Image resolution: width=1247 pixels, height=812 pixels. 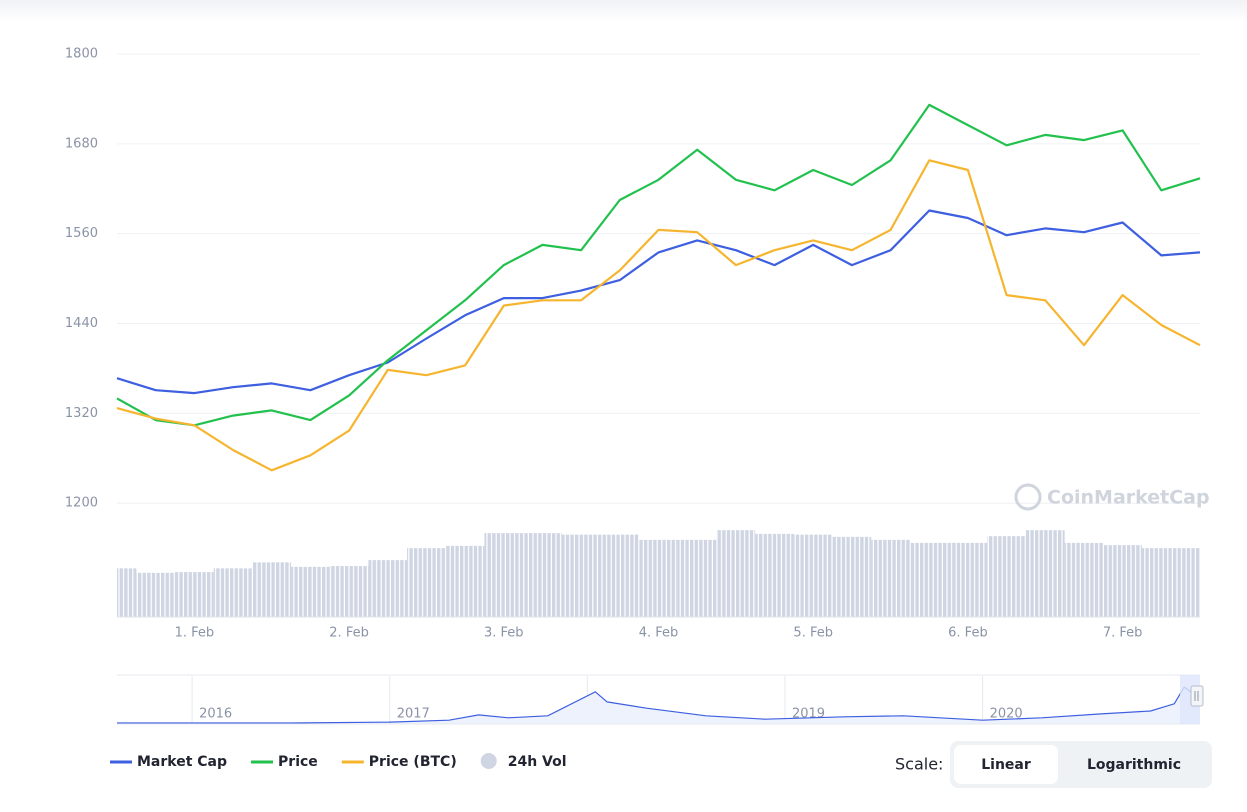 What do you see at coordinates (1197, 696) in the screenshot?
I see `navigator-handle` at bounding box center [1197, 696].